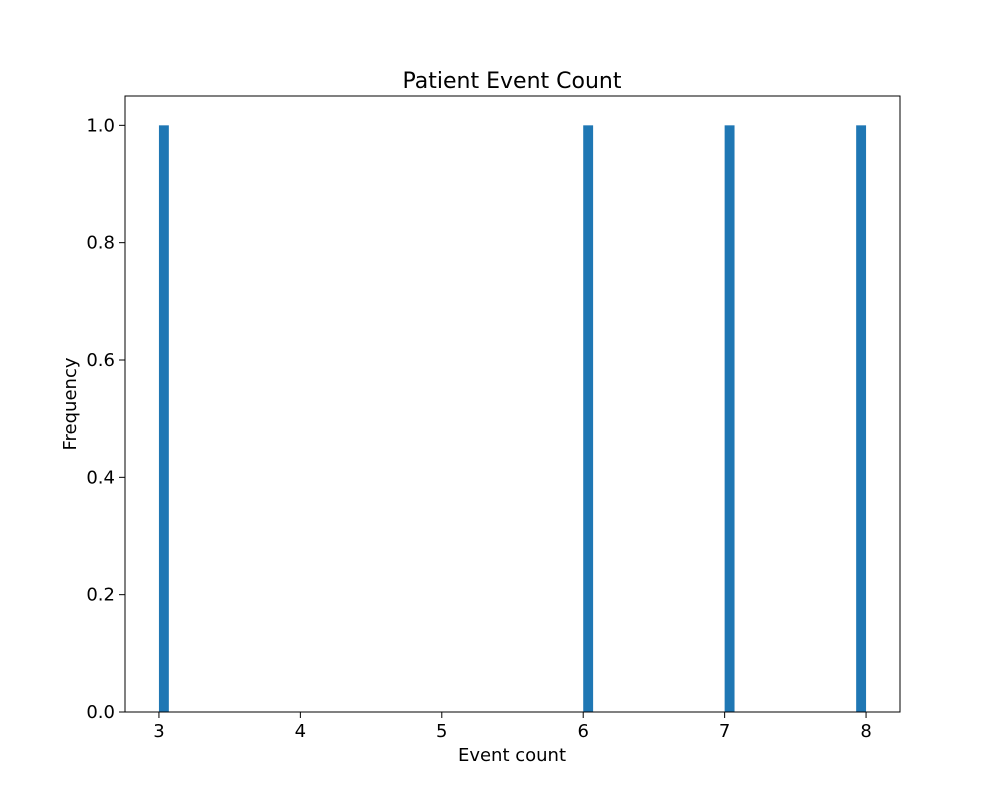  What do you see at coordinates (512, 755) in the screenshot?
I see `x-axis-label: Event count` at bounding box center [512, 755].